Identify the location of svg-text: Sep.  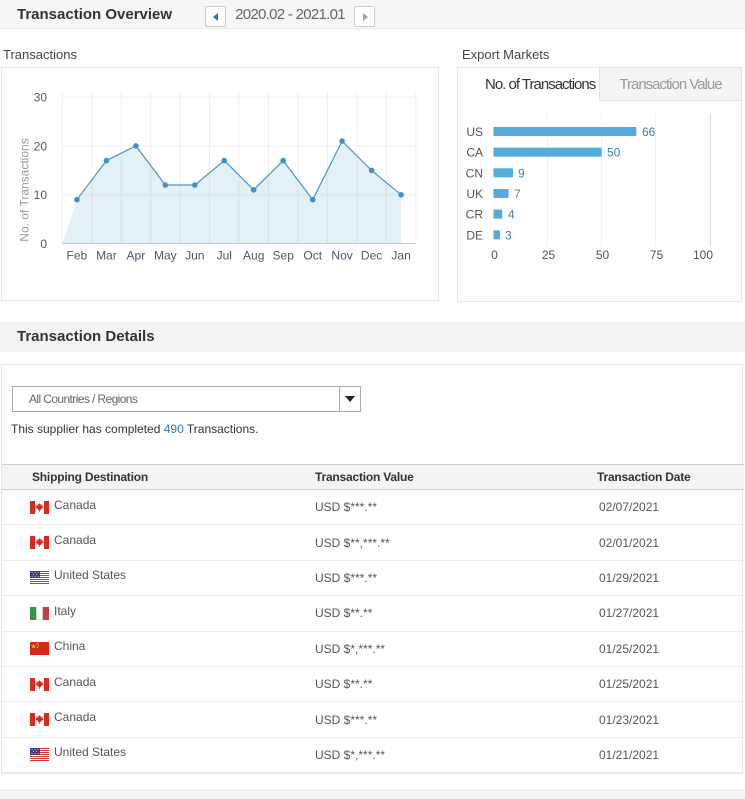
(284, 256).